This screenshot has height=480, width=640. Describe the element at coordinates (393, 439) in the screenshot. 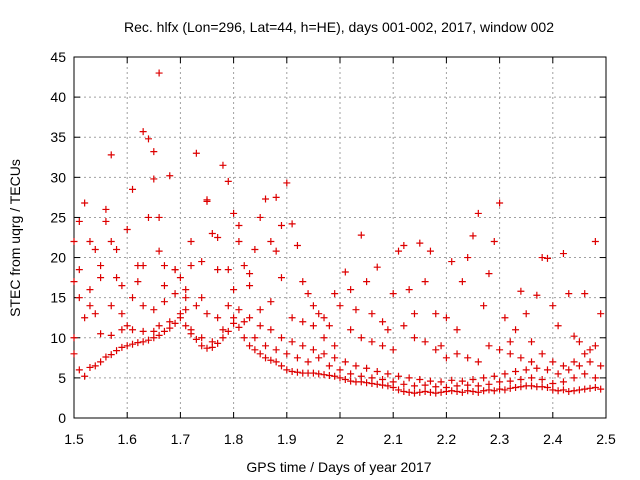

I see `x-tick-label: 2.1` at that location.